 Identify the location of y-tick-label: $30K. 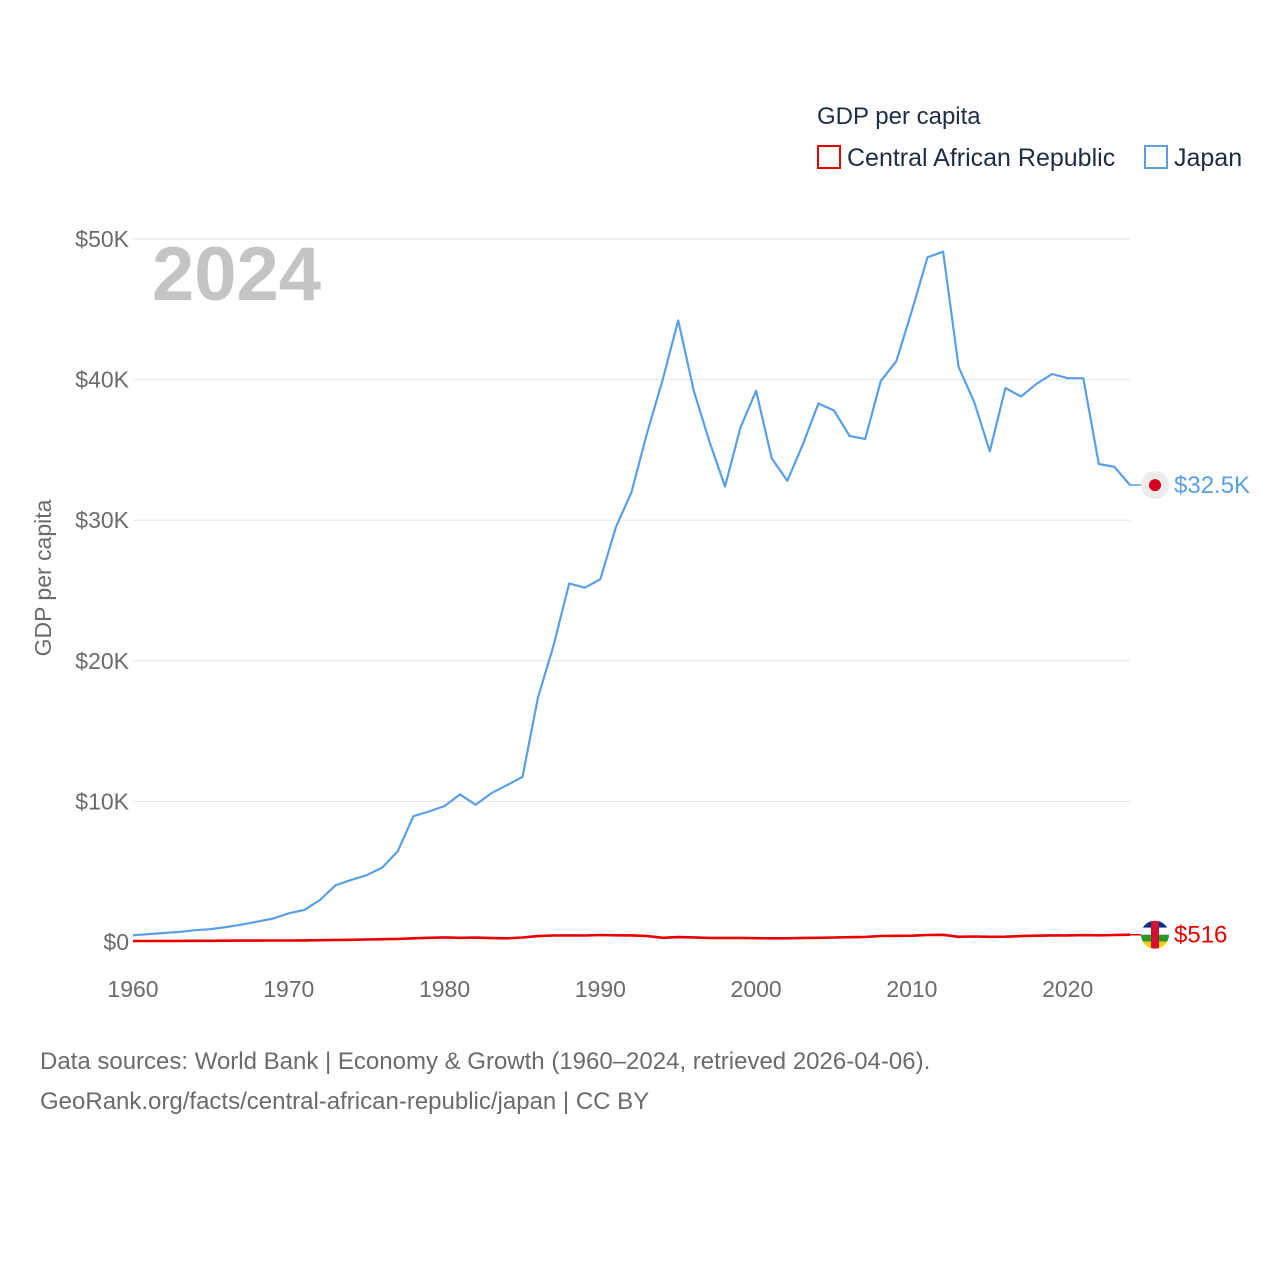
(102, 520).